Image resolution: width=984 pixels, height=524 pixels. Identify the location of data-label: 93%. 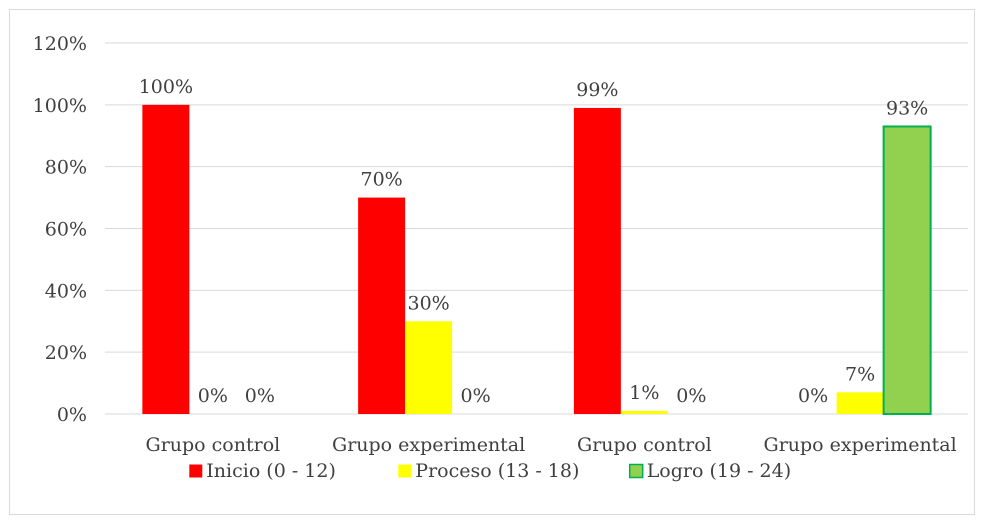
(907, 108).